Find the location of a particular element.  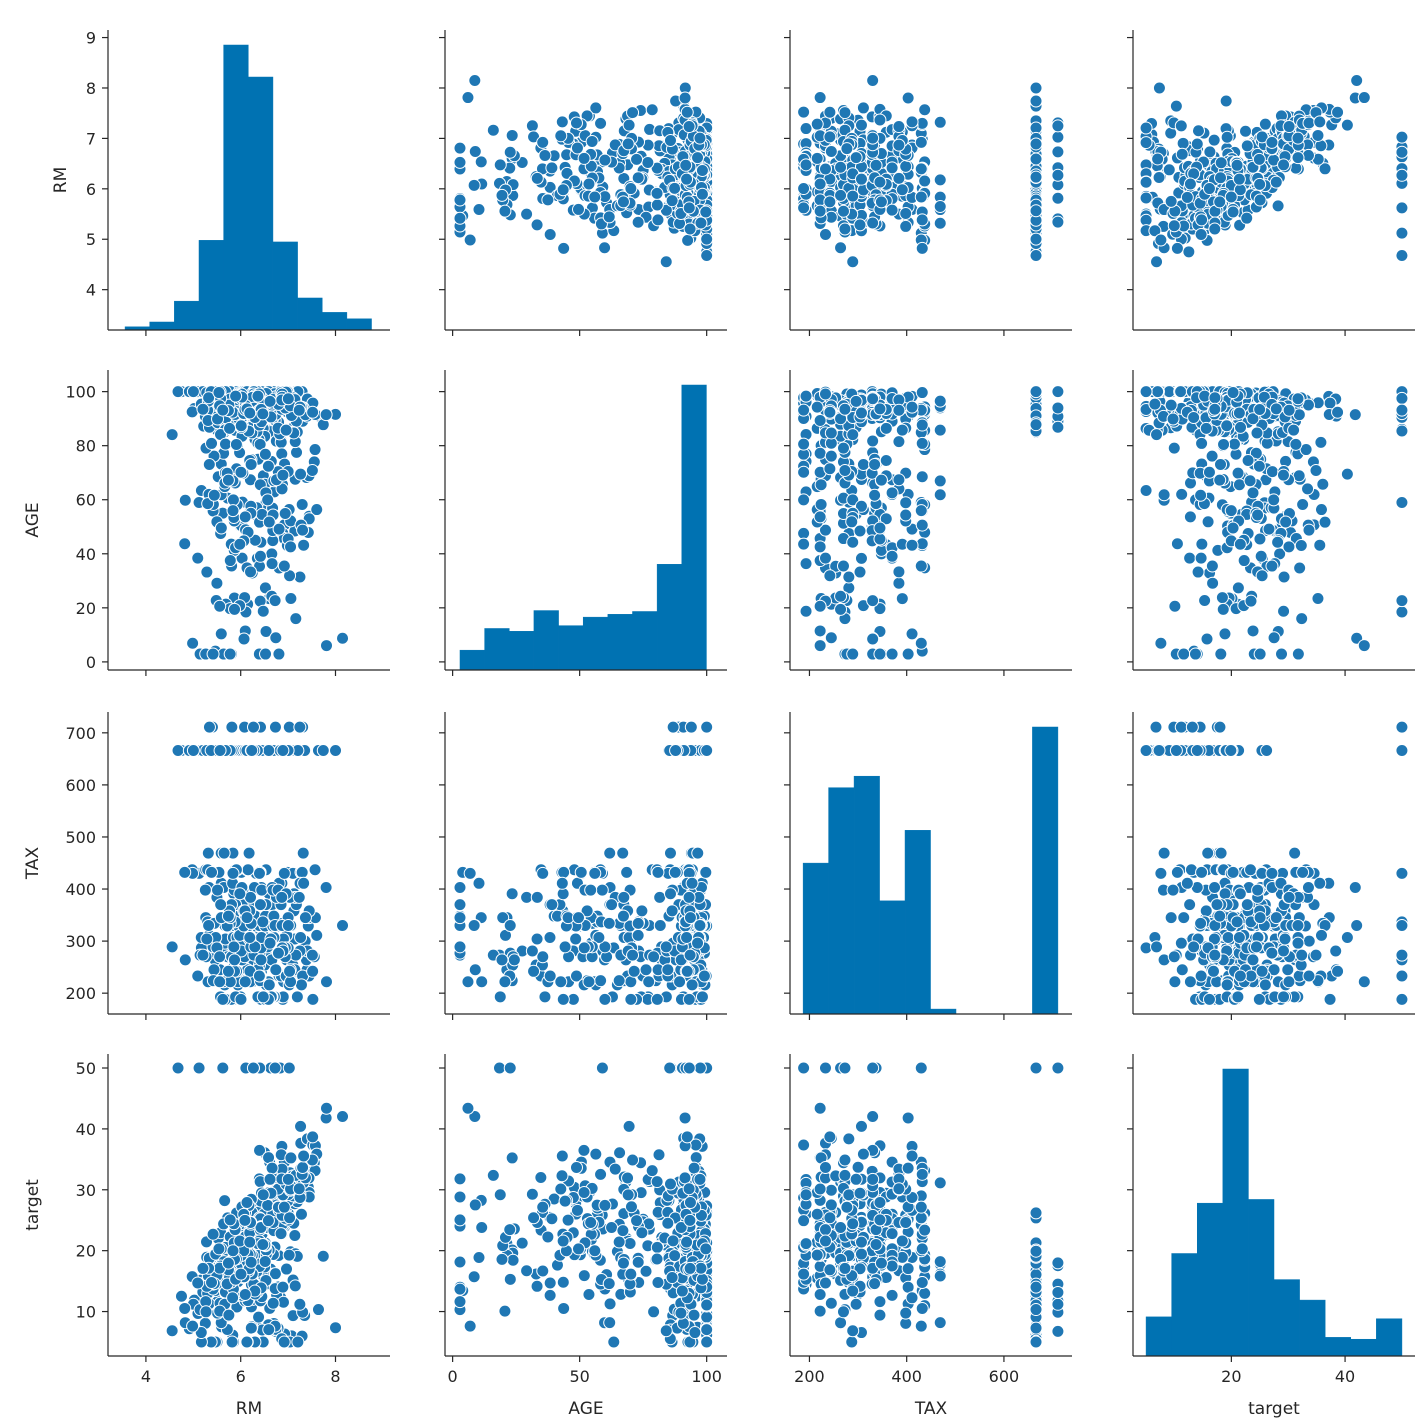

y-tick-label: 60 is located at coordinates (86, 500).